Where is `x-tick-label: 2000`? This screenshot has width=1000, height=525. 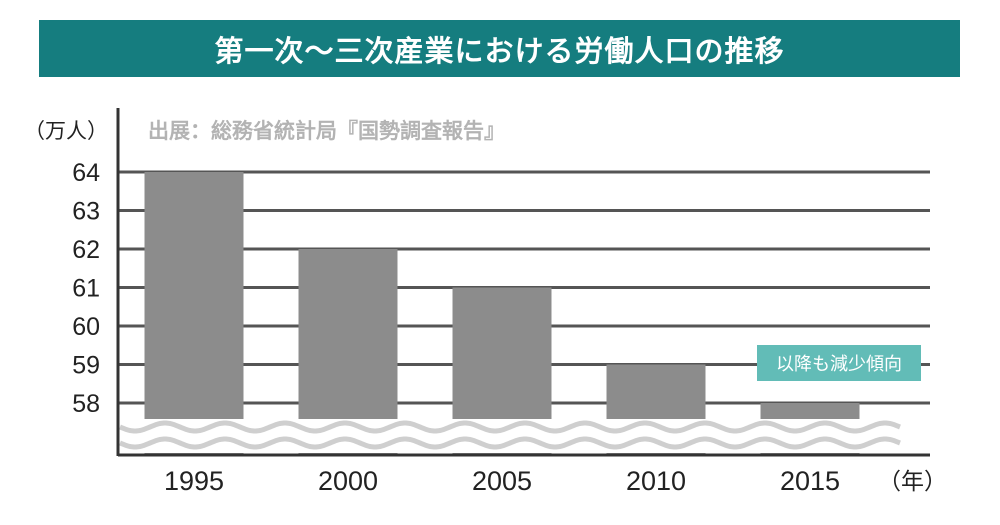
x-tick-label: 2000 is located at coordinates (348, 481).